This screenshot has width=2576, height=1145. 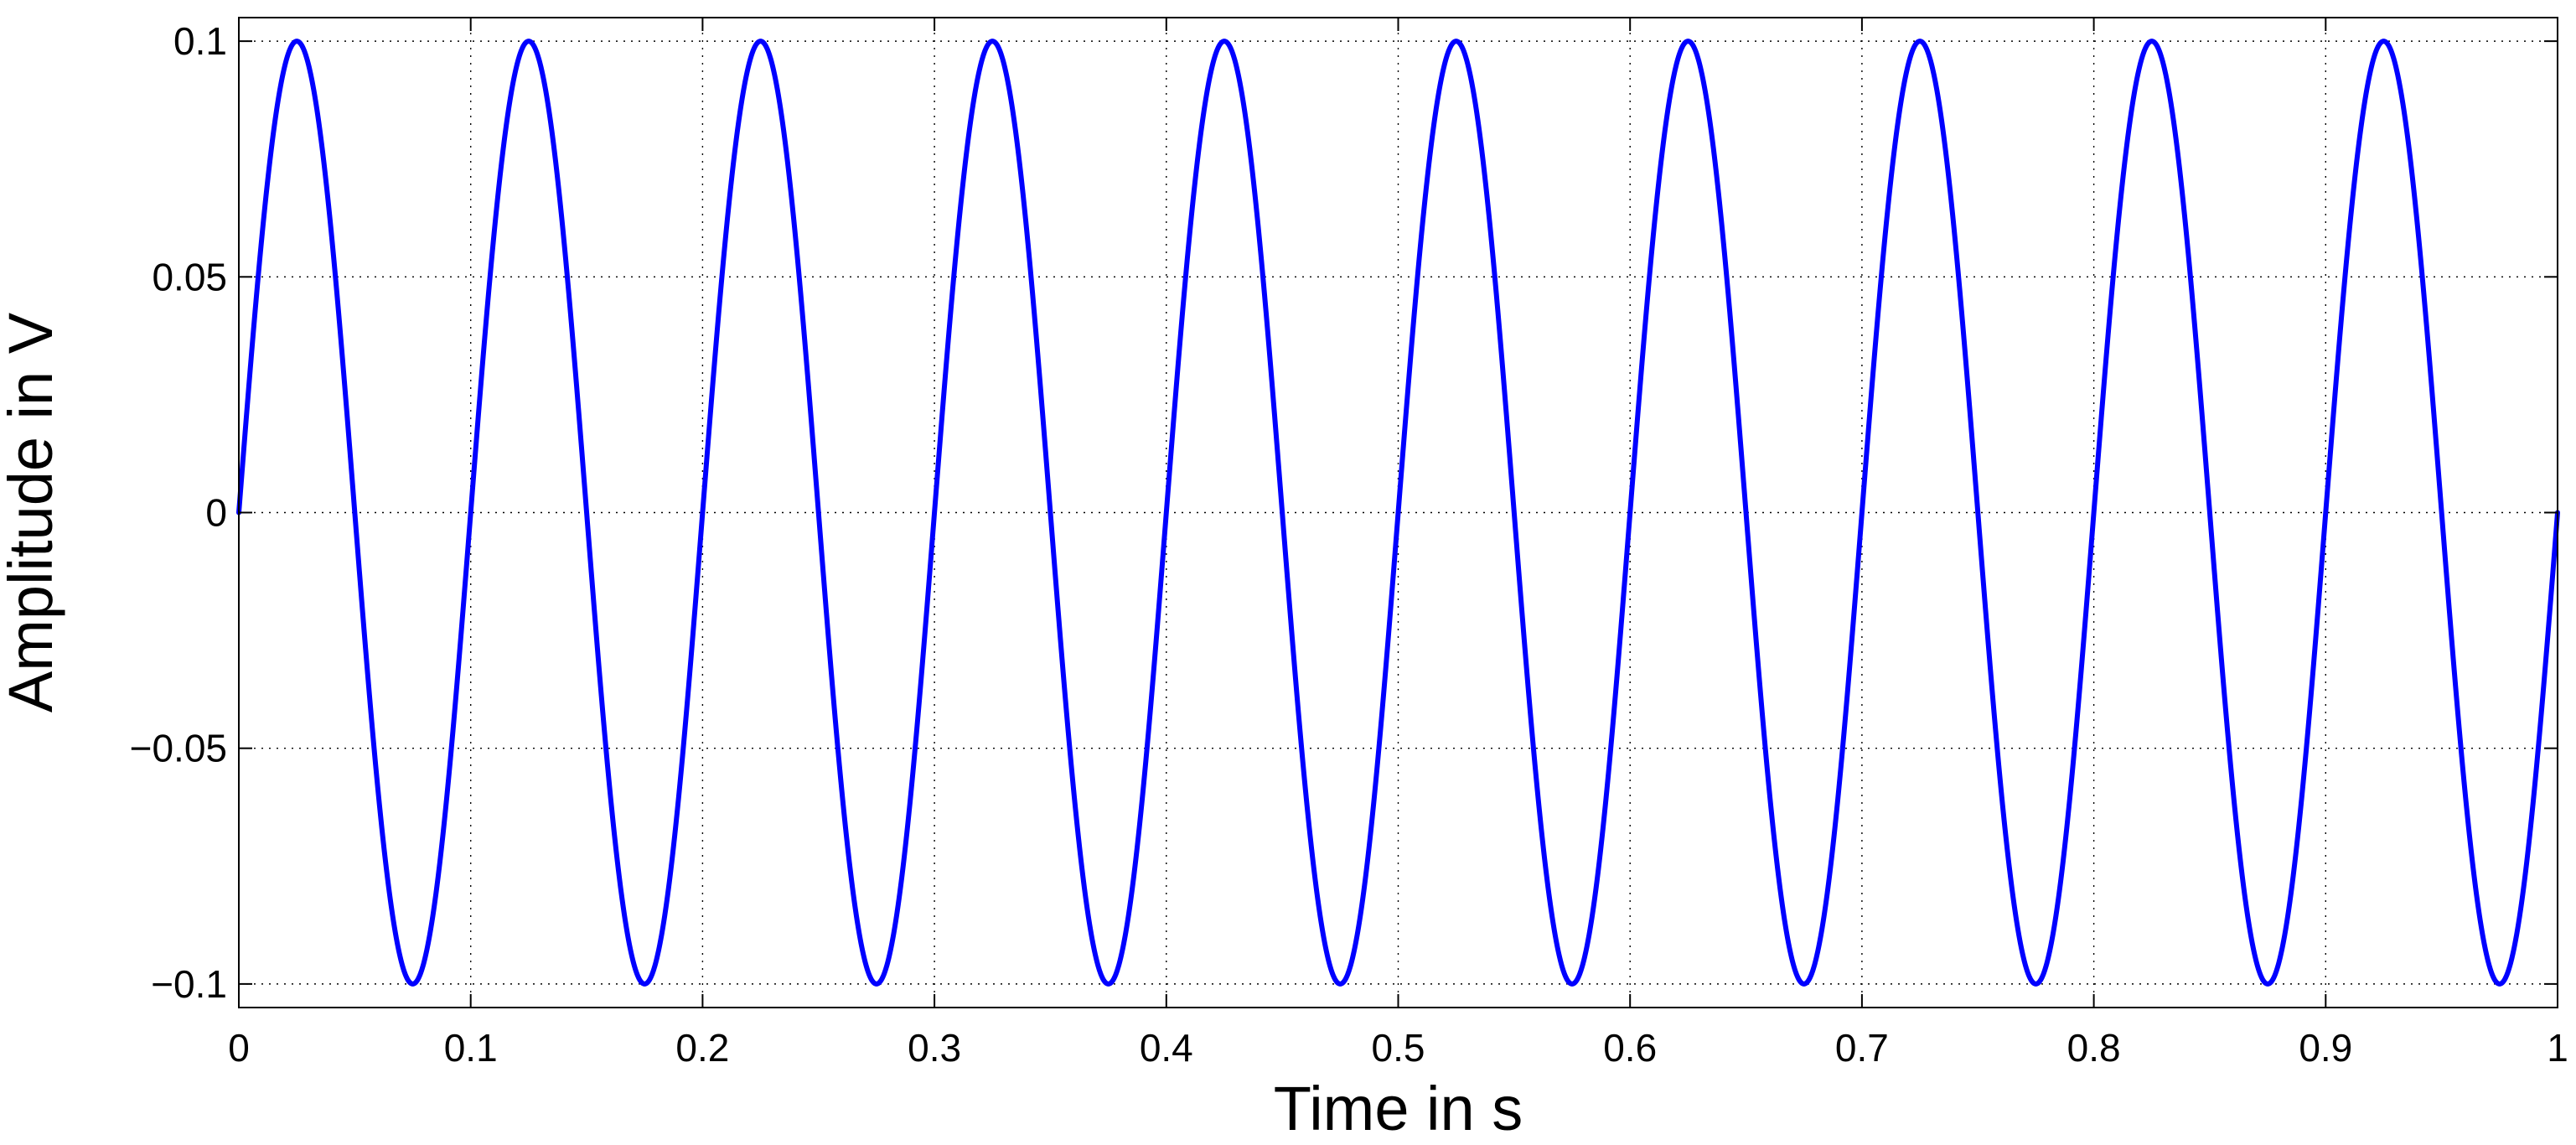 What do you see at coordinates (1166, 1048) in the screenshot?
I see `x-tick-label: 0.4` at bounding box center [1166, 1048].